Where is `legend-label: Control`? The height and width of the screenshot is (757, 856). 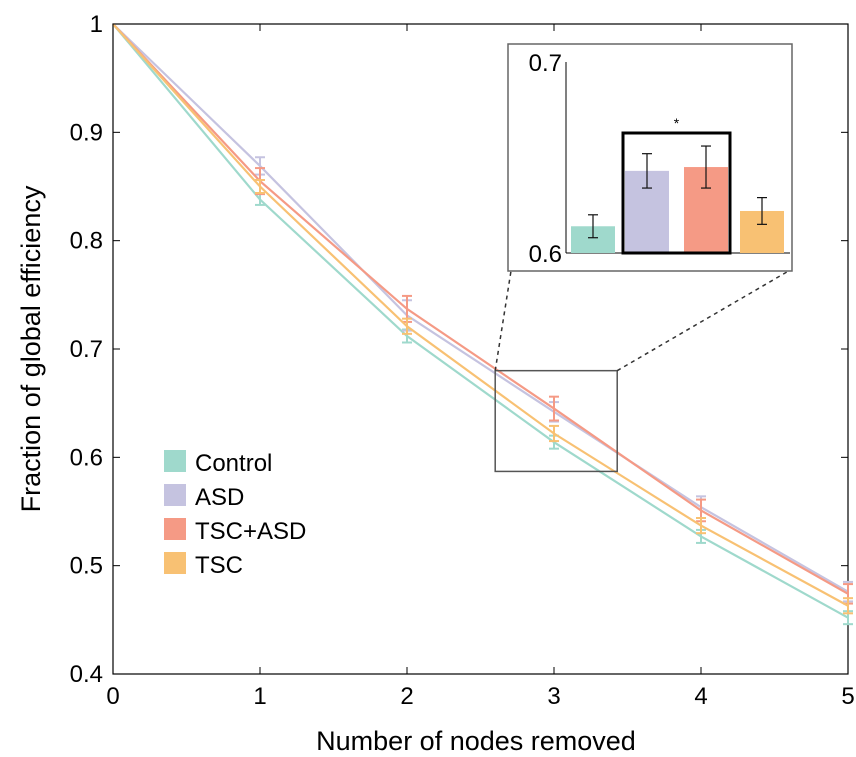
legend-label: Control is located at coordinates (233, 463).